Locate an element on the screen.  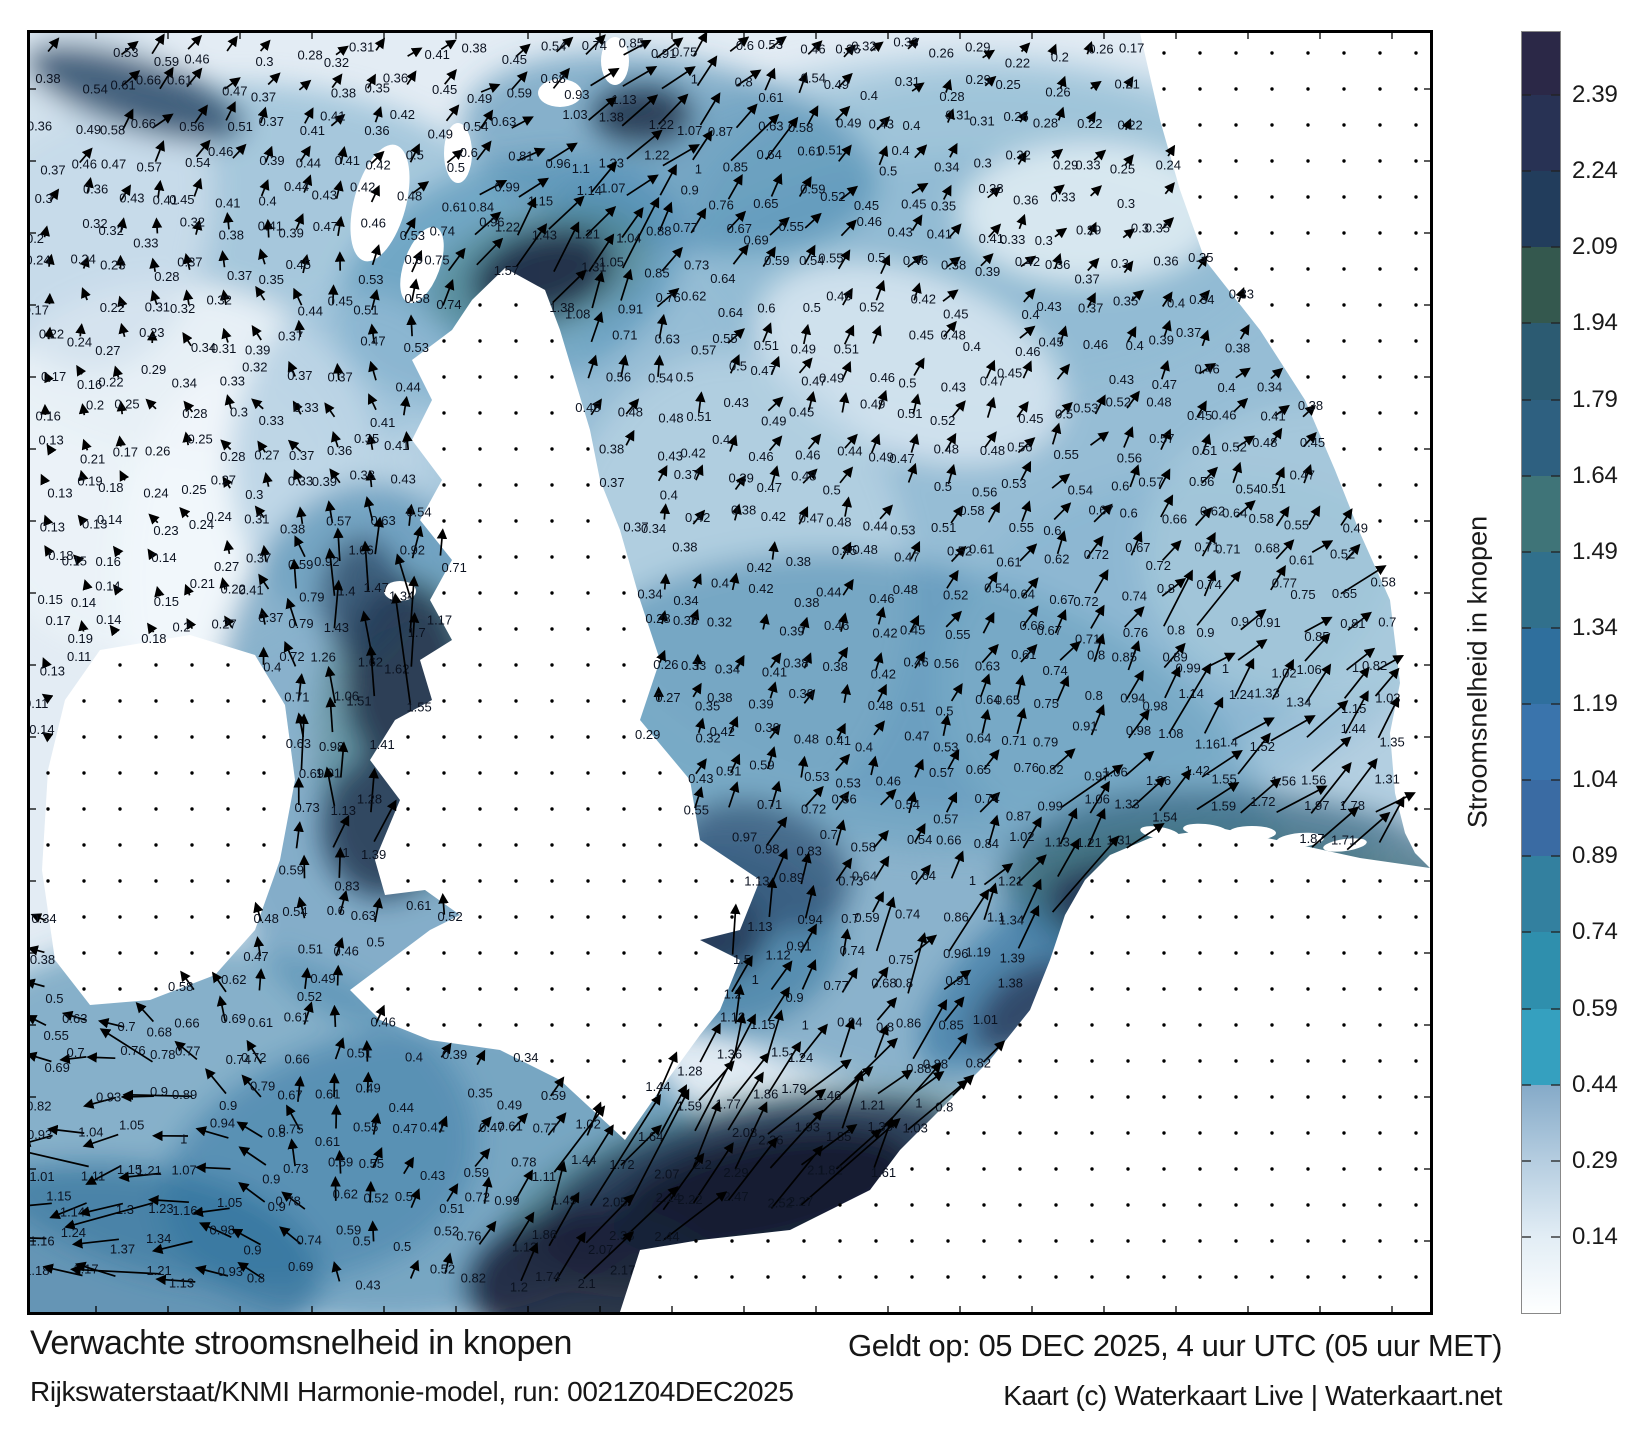
land-outside-domain-ne is located at coordinates (1285, 450).